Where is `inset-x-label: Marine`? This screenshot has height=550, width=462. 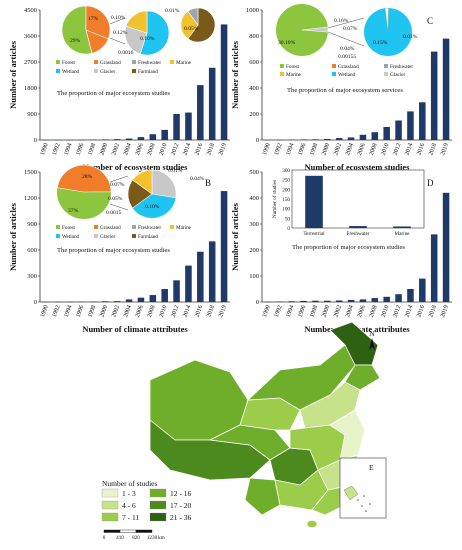 inset-x-label: Marine is located at coordinates (403, 234).